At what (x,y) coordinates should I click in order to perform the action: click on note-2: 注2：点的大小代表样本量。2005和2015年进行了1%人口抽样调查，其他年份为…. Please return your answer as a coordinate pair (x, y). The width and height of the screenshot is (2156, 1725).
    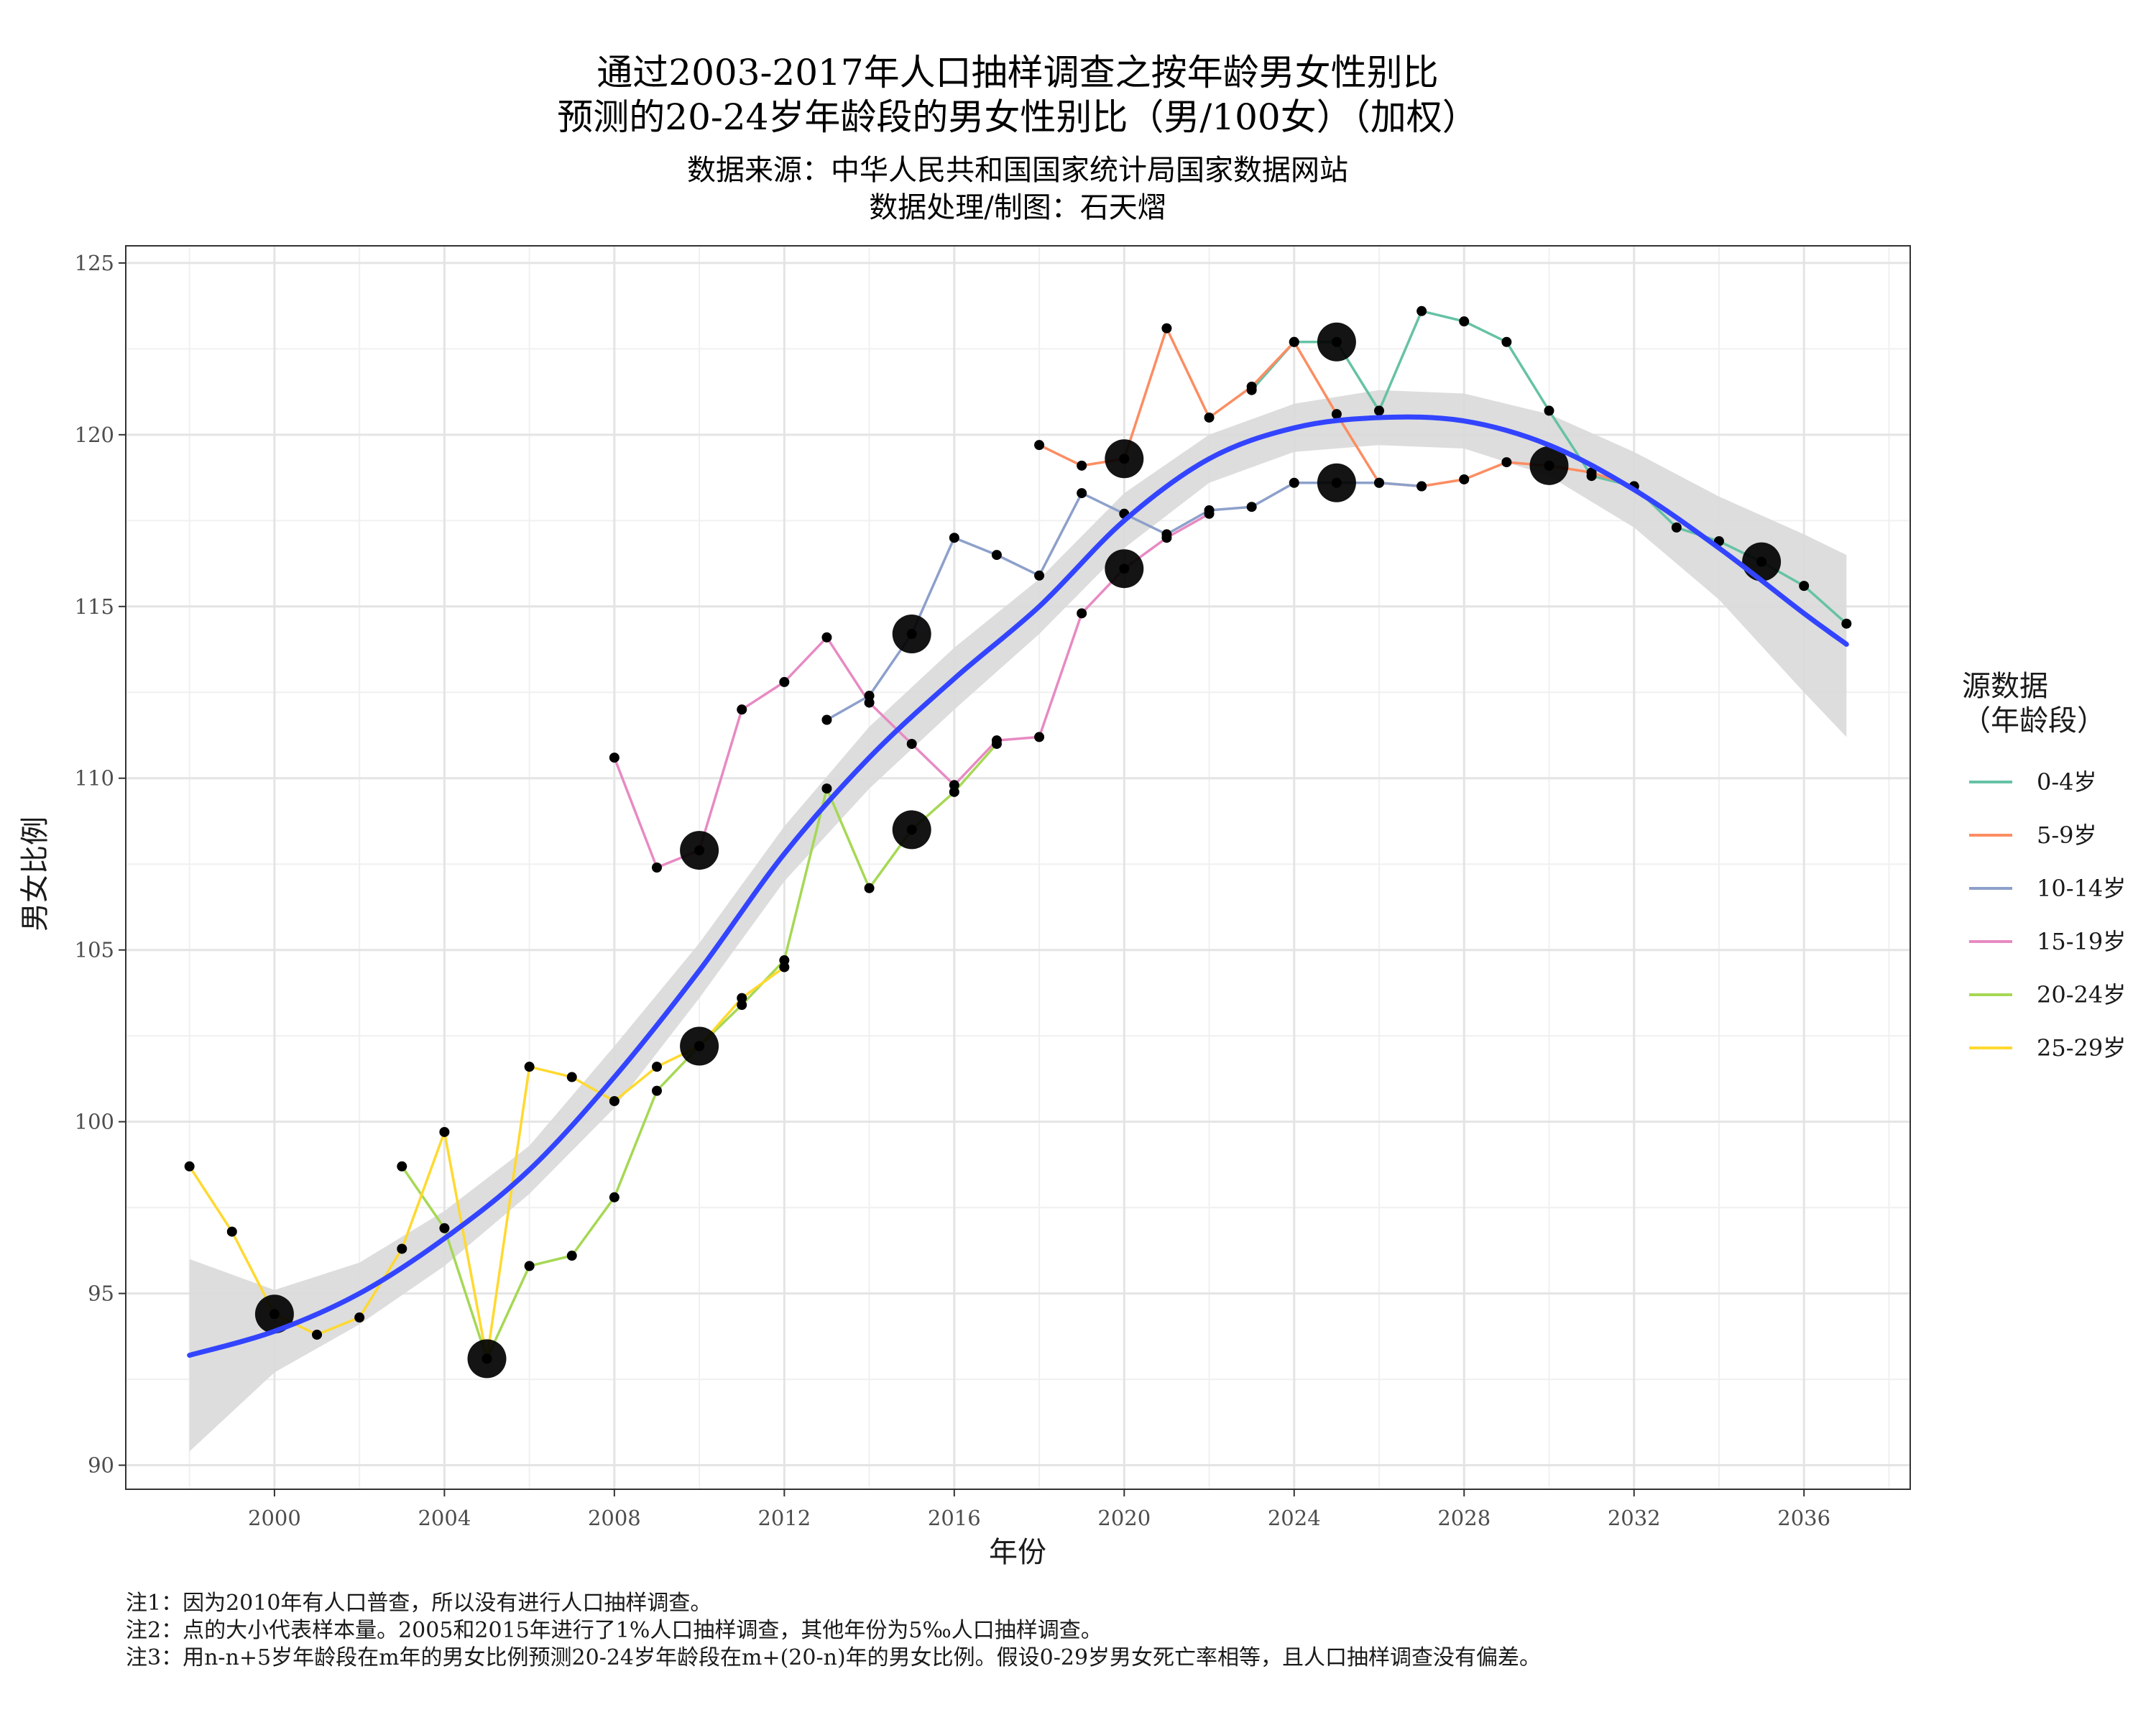
    Looking at the image, I should click on (614, 1630).